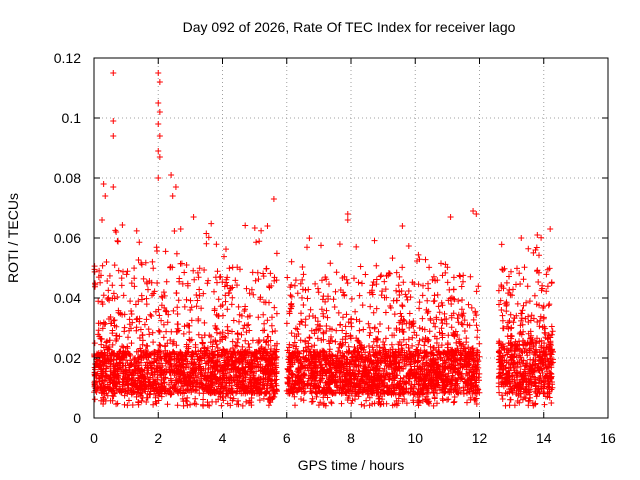  I want to click on x-tick-label: 10, so click(415, 438).